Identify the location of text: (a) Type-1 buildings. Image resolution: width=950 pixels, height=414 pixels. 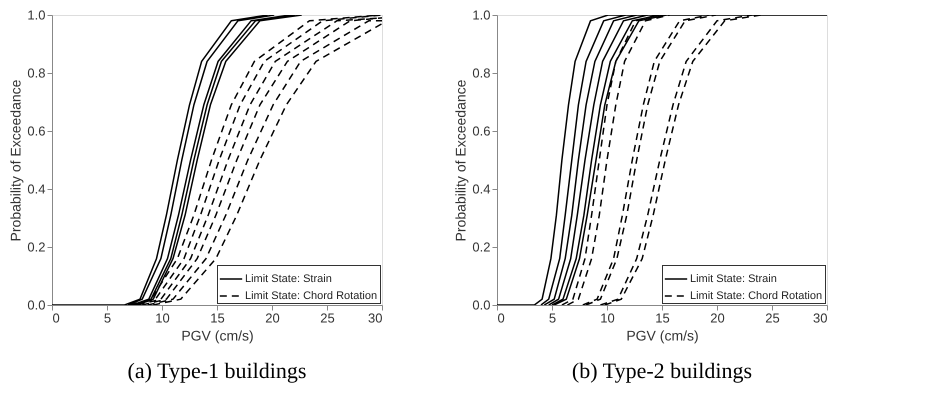
(217, 370).